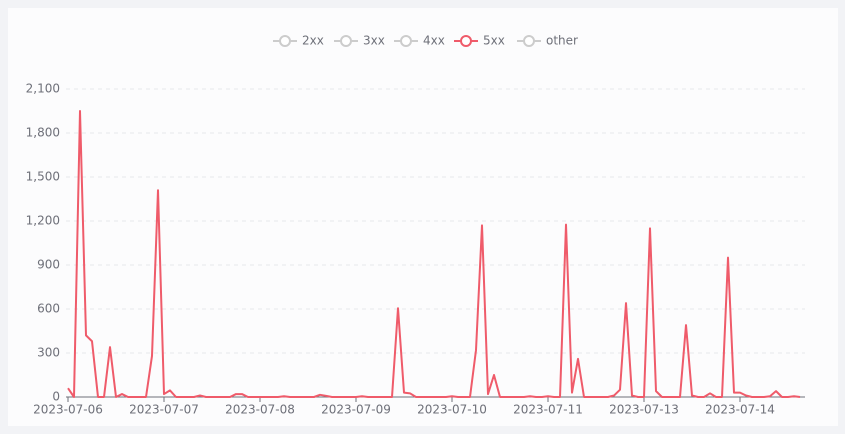 Image resolution: width=845 pixels, height=434 pixels. Describe the element at coordinates (43, 89) in the screenshot. I see `y-tick-label: 2,100` at that location.